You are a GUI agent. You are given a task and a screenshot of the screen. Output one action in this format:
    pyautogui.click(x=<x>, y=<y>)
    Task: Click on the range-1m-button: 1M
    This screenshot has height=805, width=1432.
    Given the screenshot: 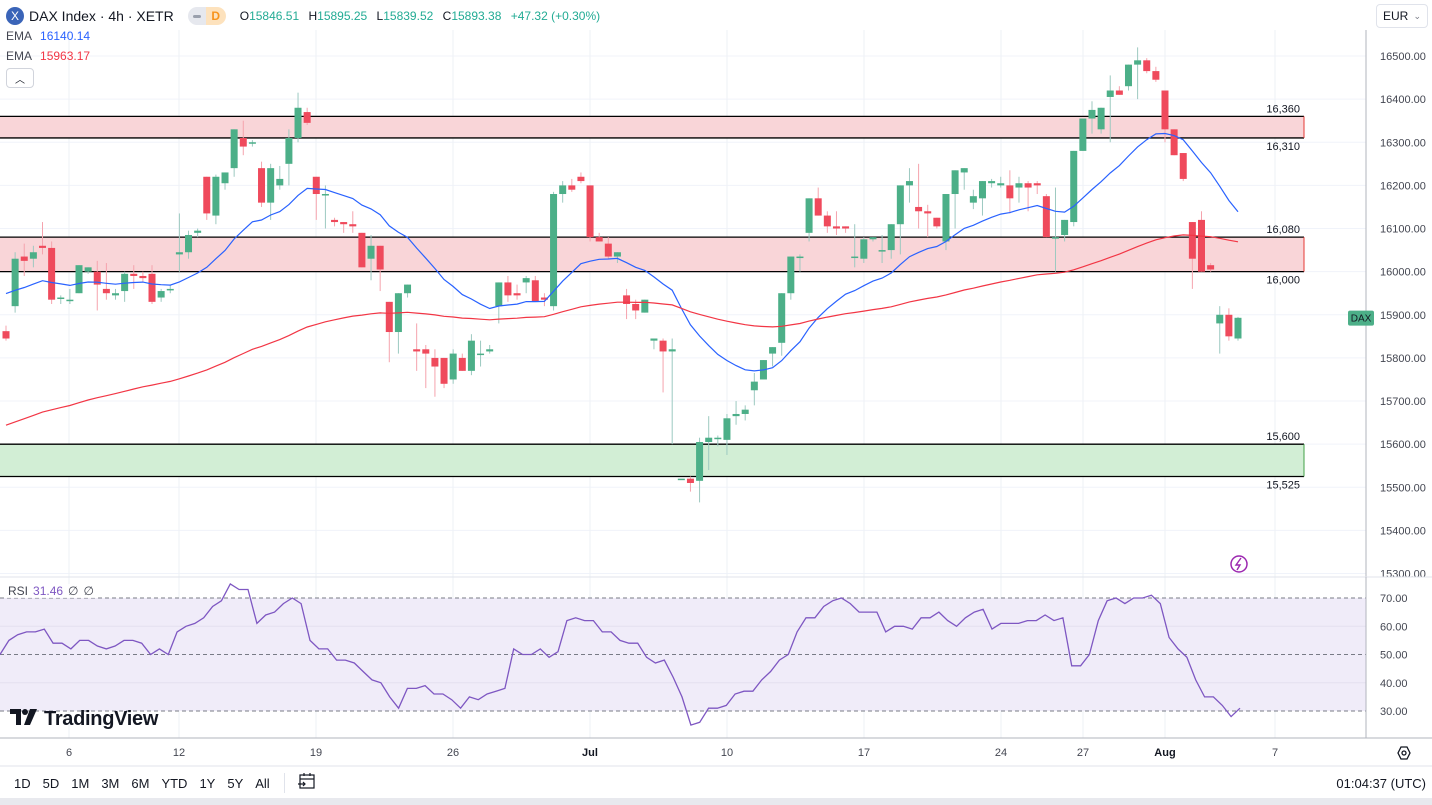 What is the action you would take?
    pyautogui.click(x=80, y=783)
    